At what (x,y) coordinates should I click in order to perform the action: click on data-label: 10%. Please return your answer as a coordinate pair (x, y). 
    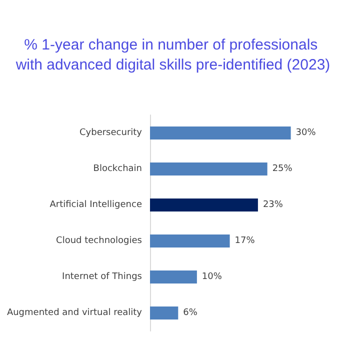
    Looking at the image, I should click on (212, 277).